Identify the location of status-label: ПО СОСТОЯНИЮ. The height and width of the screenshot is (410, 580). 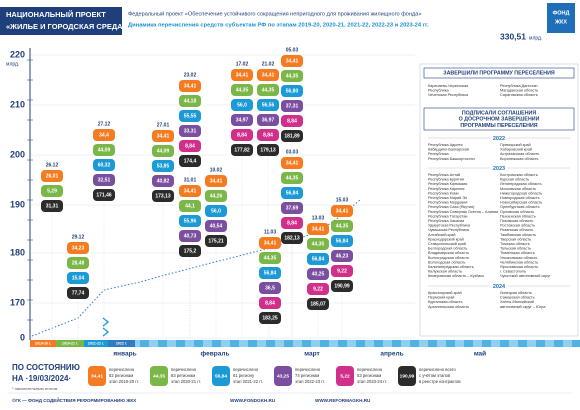
(46, 367).